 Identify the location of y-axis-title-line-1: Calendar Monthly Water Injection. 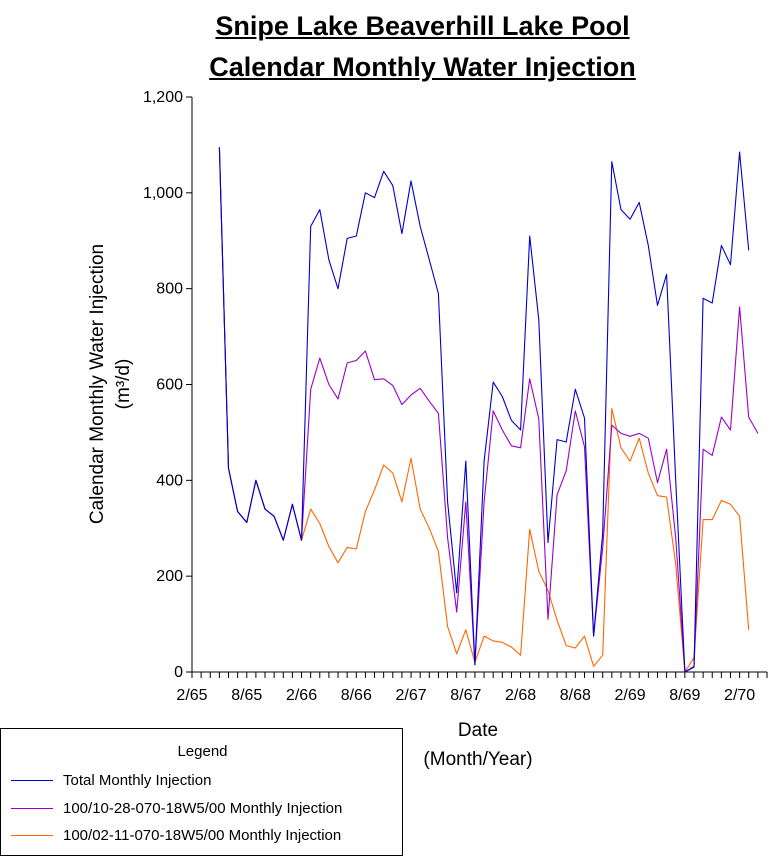
(97, 384).